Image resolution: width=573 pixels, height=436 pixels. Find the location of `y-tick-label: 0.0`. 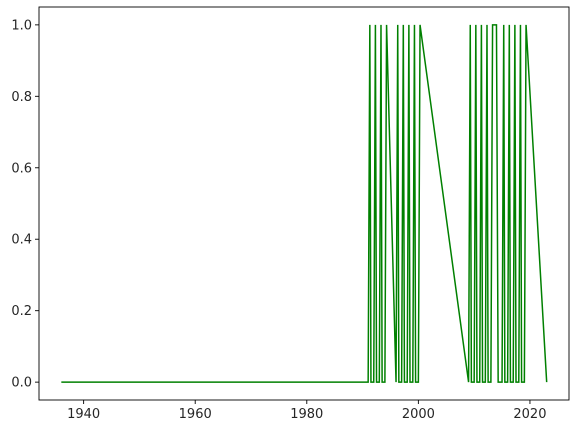

y-tick-label: 0.0 is located at coordinates (21, 383).